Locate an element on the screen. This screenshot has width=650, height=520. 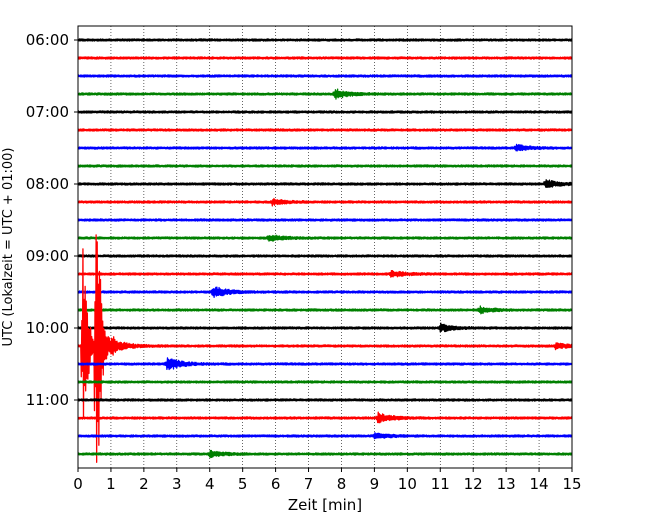
x-tick-label: 1 is located at coordinates (111, 484).